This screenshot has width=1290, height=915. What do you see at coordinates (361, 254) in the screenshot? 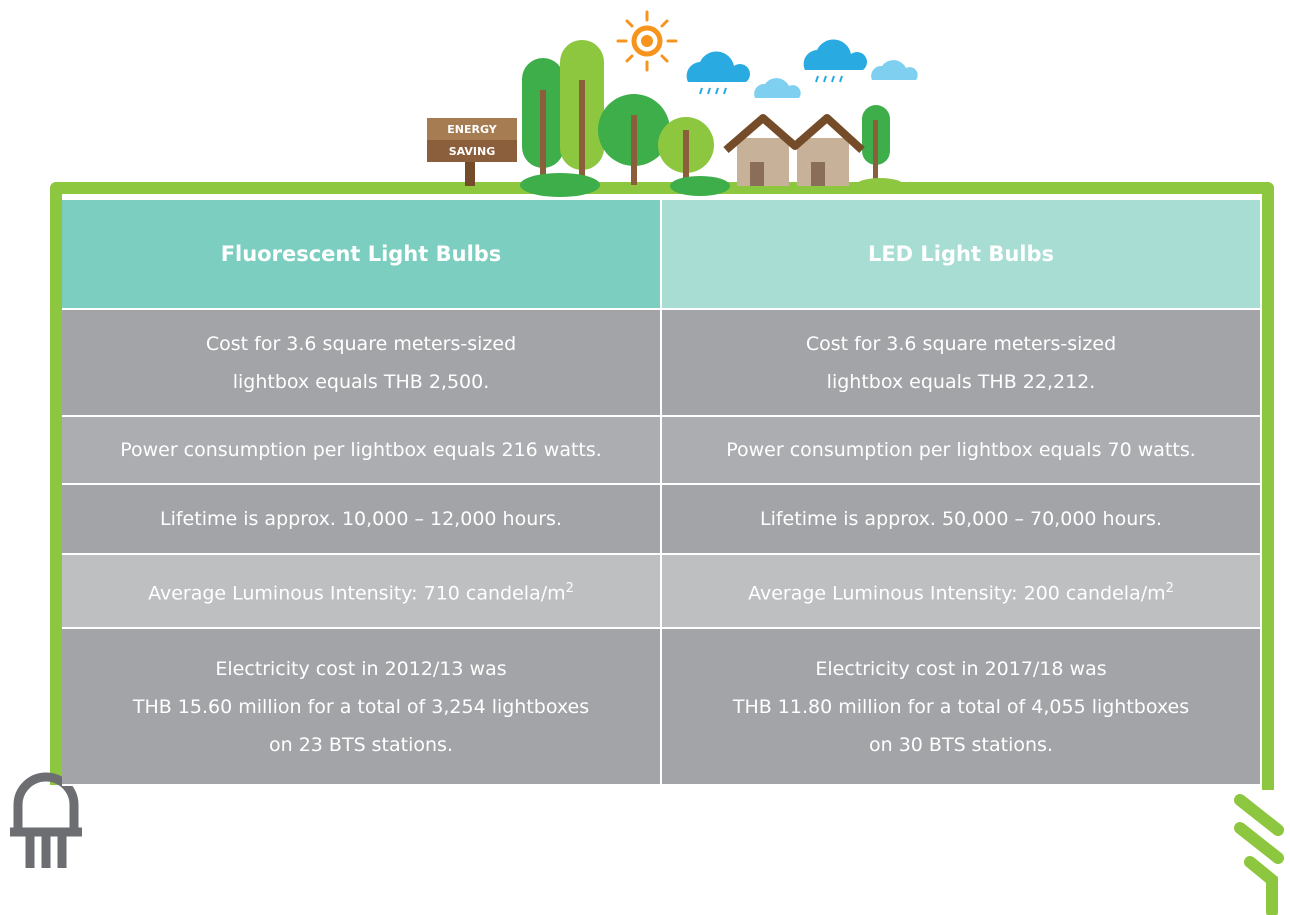
I see `header-cell: Fluorescent Light Bulbs` at bounding box center [361, 254].